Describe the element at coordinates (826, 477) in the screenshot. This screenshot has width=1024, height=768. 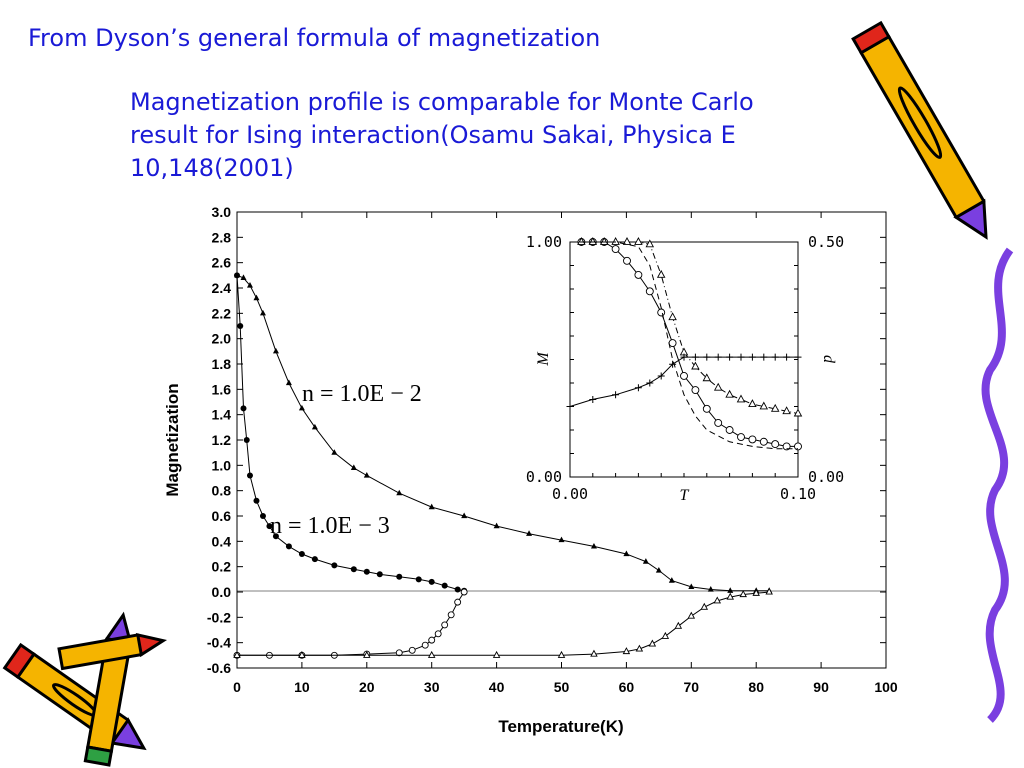
I see `inset-y2-tick-label: 0.00` at that location.